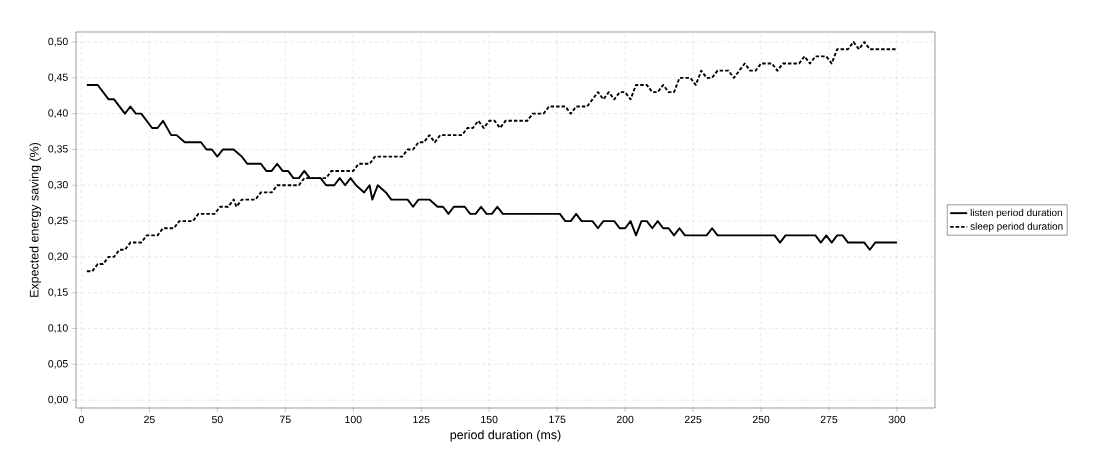  What do you see at coordinates (58, 78) in the screenshot?
I see `y-tick-label: 0,45` at bounding box center [58, 78].